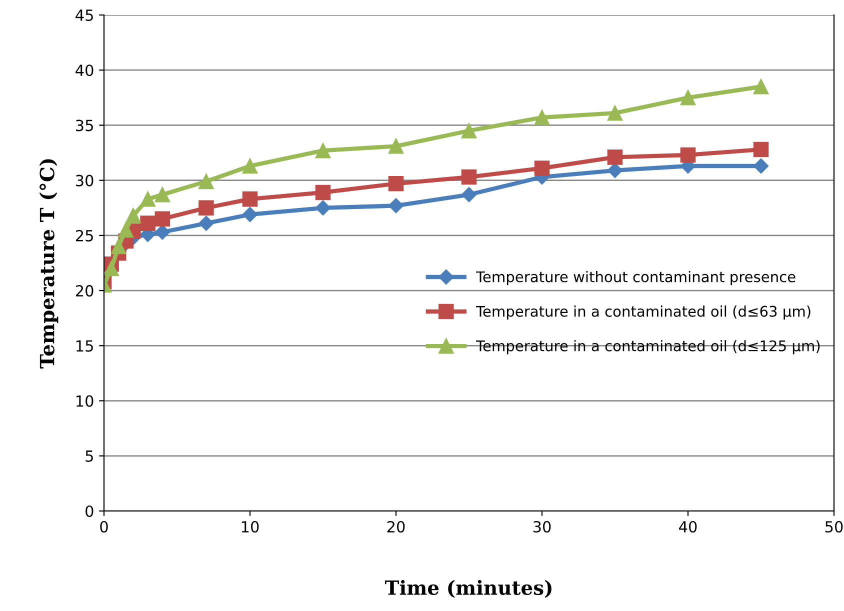  I want to click on legend-label: Temperature in a contaminated oil (d≤63 µm), so click(643, 313).